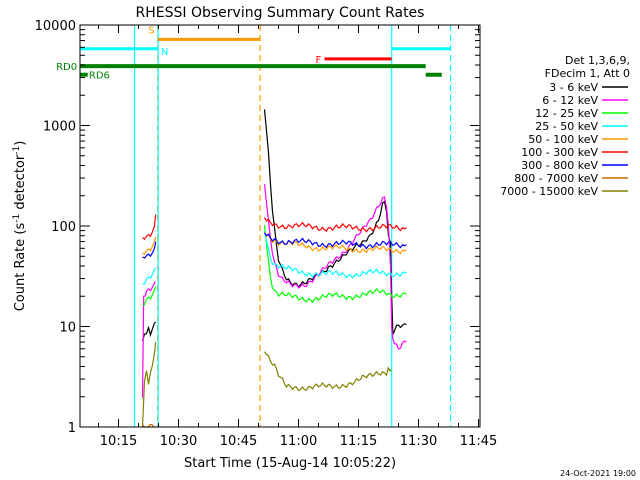  Describe the element at coordinates (238, 441) in the screenshot. I see `x-tick-label: 10:45` at that location.